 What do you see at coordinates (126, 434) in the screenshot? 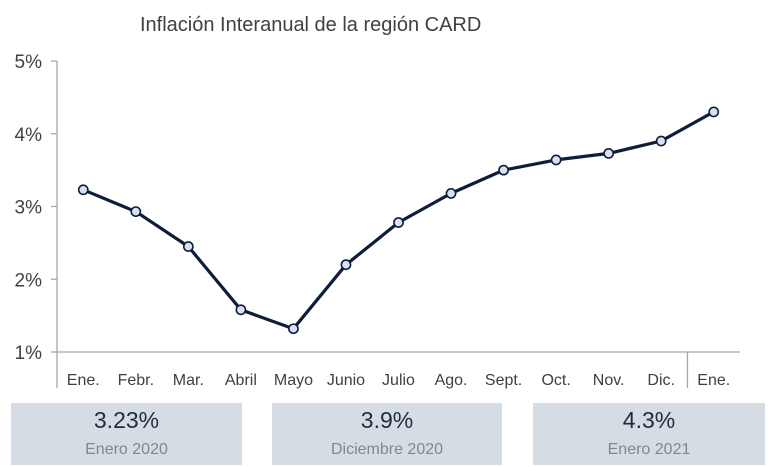
I see `summary-card-jan-2020: 3.23% Enero 2020` at bounding box center [126, 434].